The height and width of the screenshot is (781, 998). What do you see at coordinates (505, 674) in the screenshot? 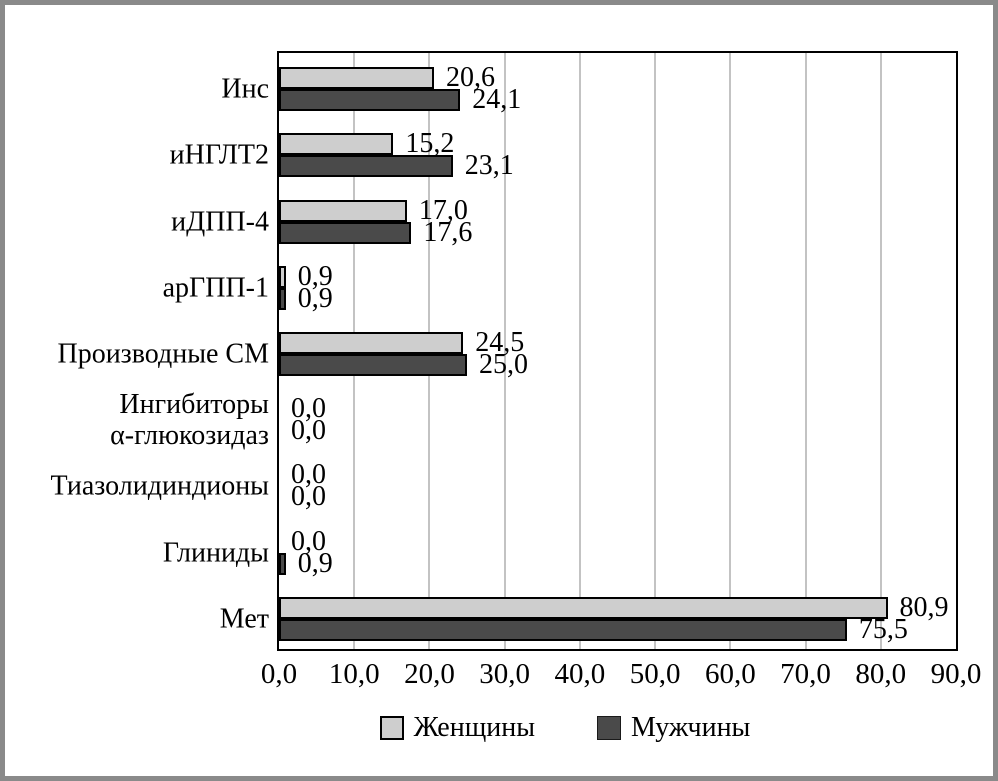
I see `x-tick-label: 30,0` at bounding box center [505, 674].